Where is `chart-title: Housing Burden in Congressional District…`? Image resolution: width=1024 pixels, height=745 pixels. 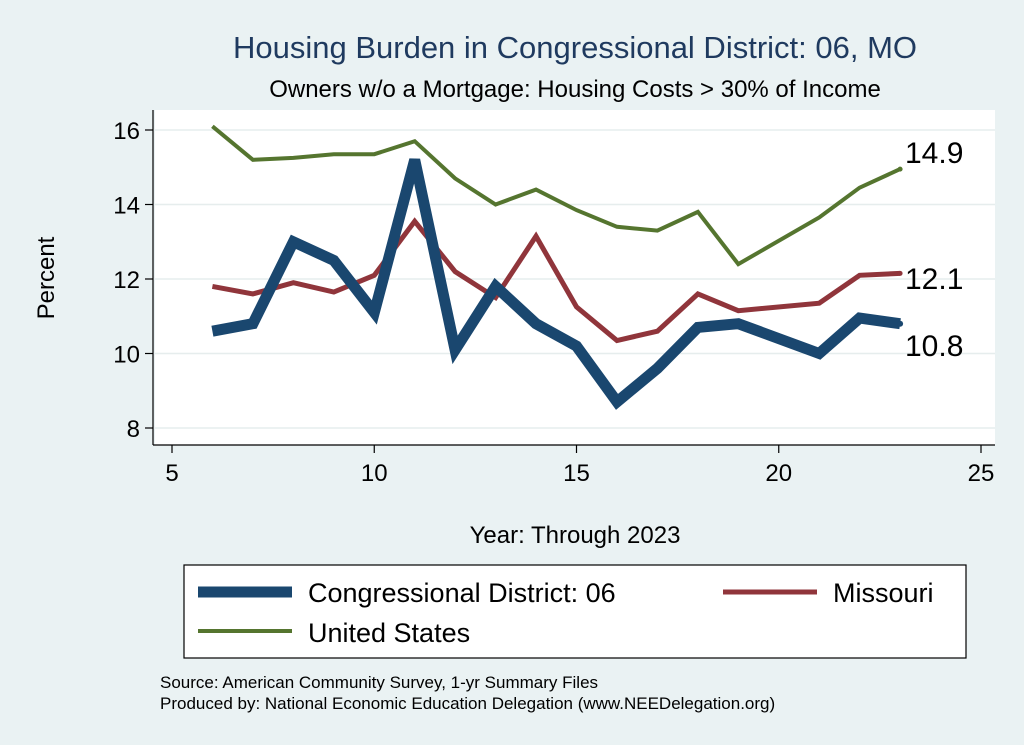 chart-title: Housing Burden in Congressional District… is located at coordinates (575, 47).